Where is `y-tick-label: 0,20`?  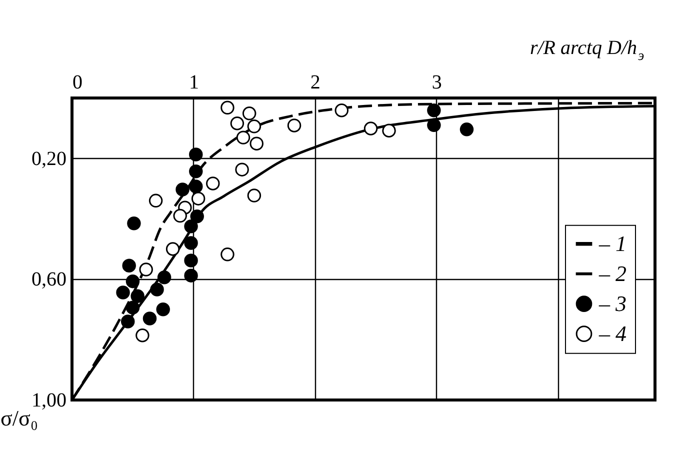 y-tick-label: 0,20 is located at coordinates (49, 159).